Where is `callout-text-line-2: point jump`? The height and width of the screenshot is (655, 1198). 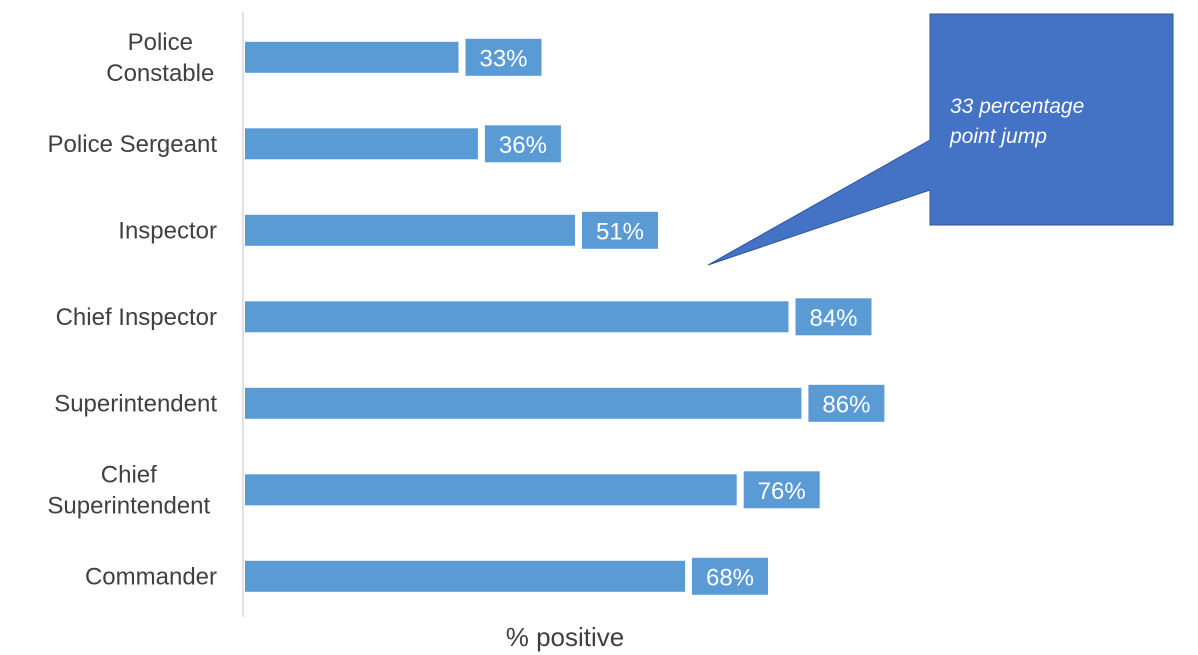 callout-text-line-2: point jump is located at coordinates (998, 136).